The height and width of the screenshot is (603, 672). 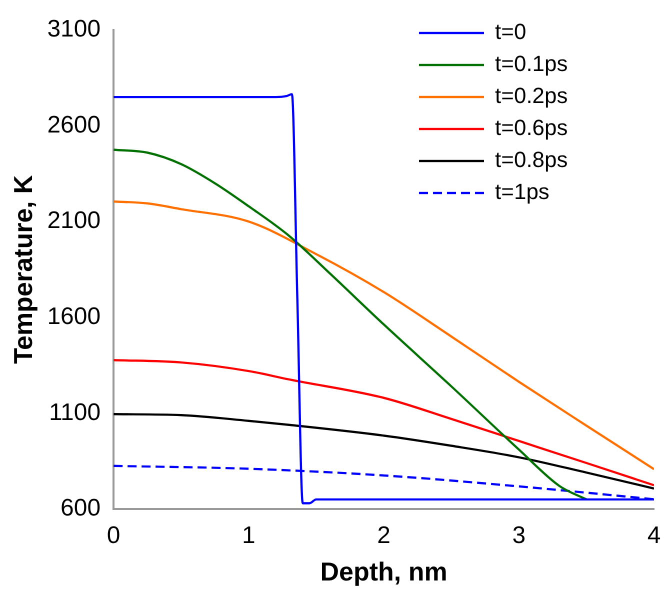 What do you see at coordinates (113, 536) in the screenshot?
I see `x-tick-label: 0` at bounding box center [113, 536].